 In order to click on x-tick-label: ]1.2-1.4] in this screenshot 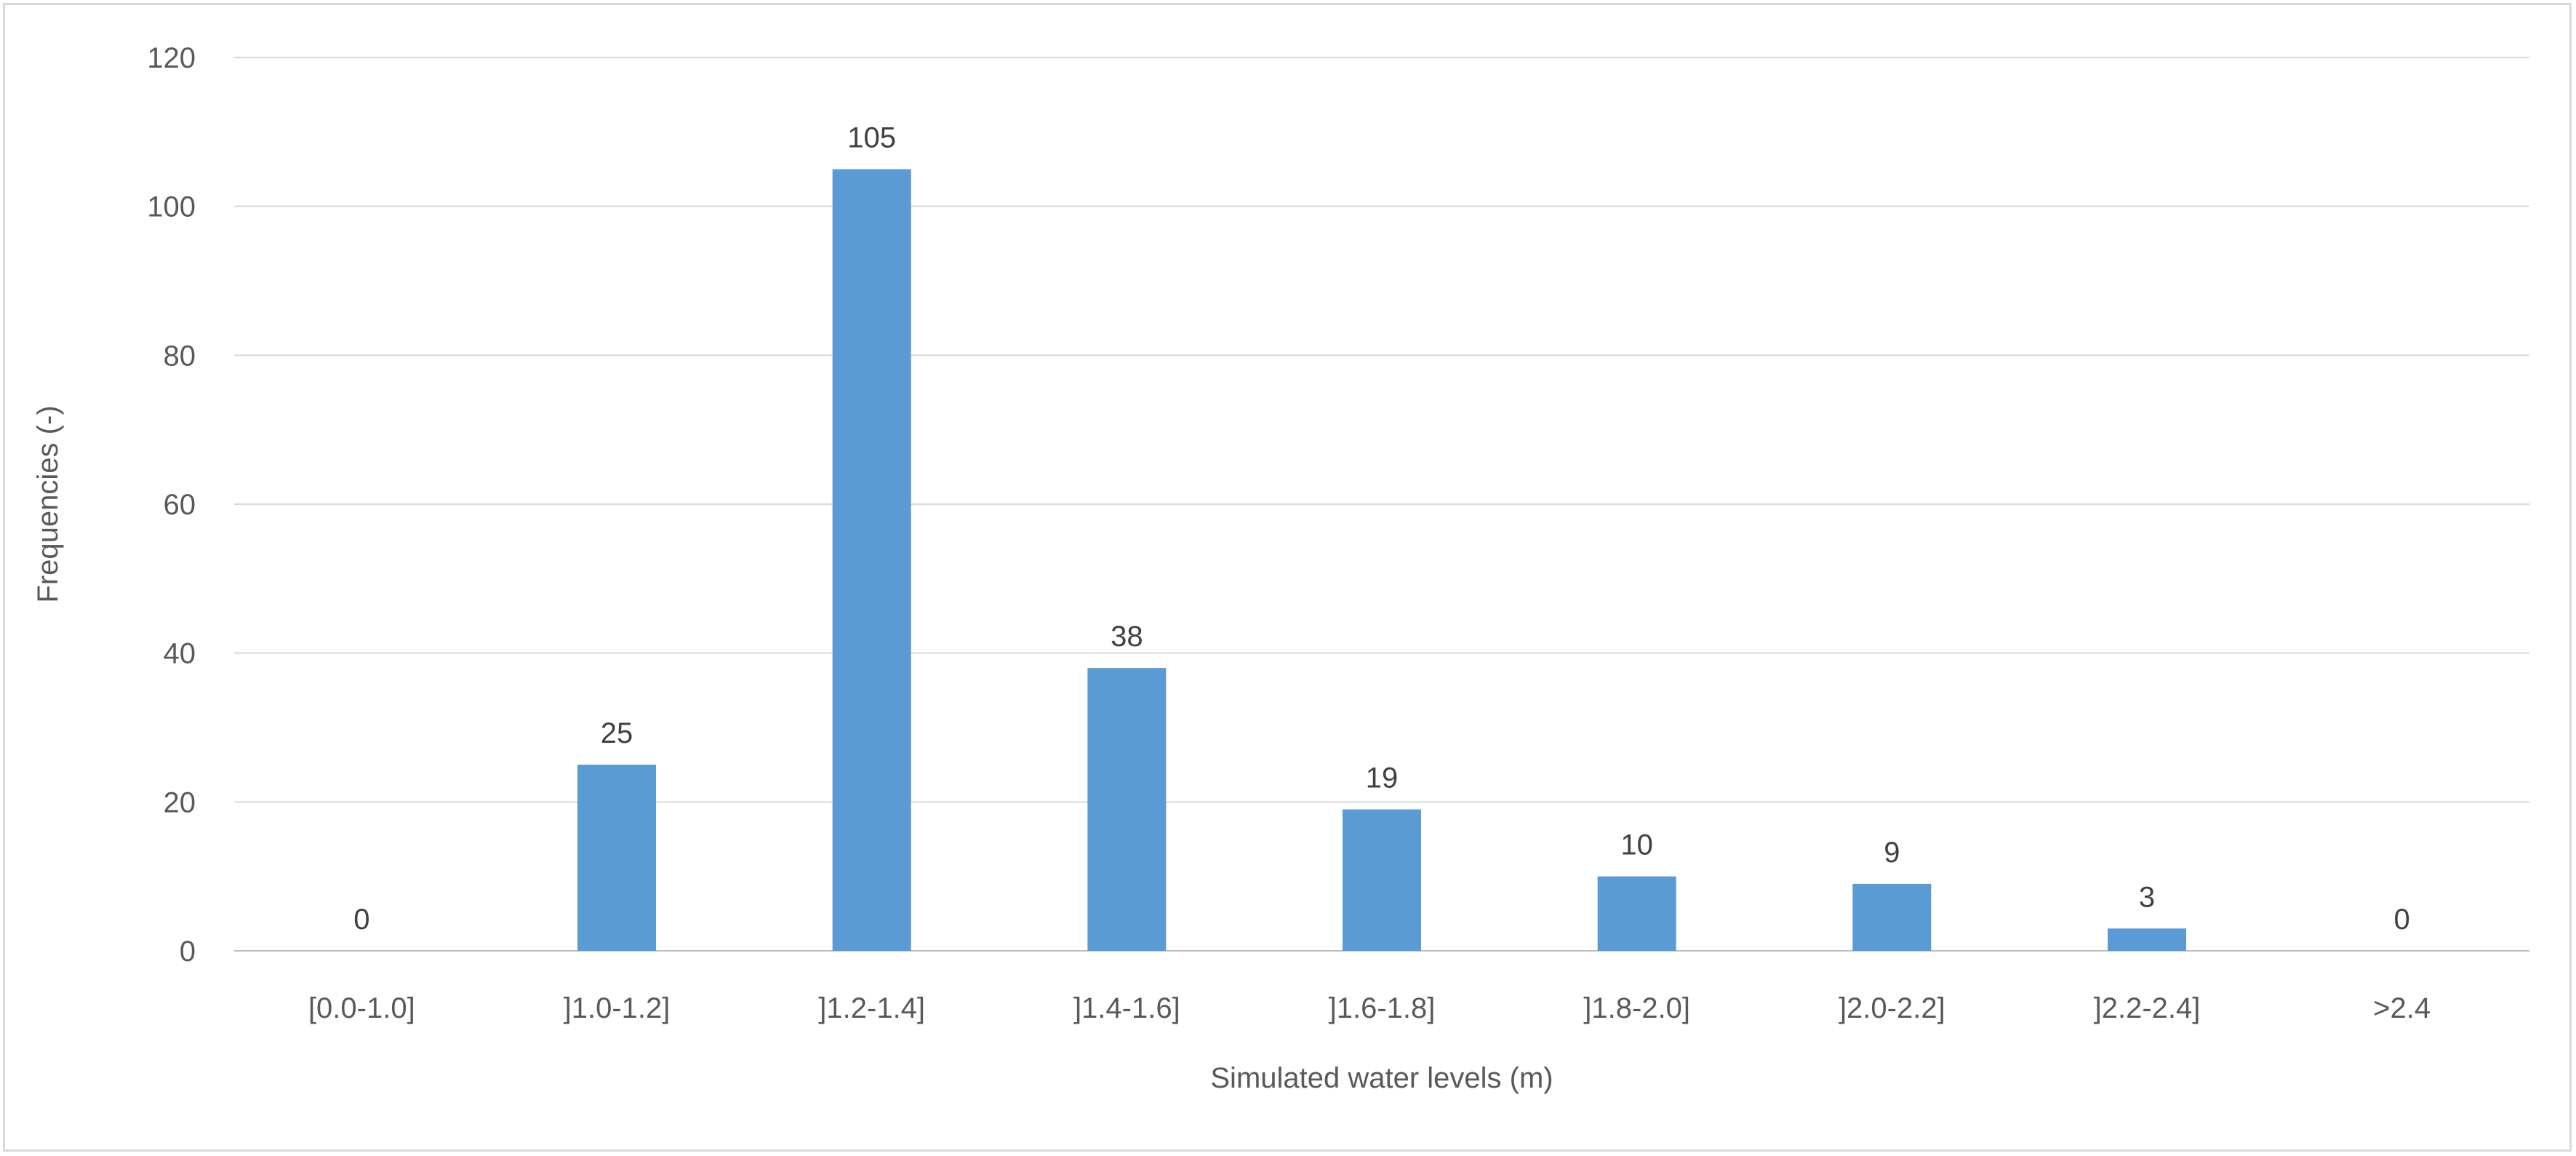, I will do `click(871, 1008)`.